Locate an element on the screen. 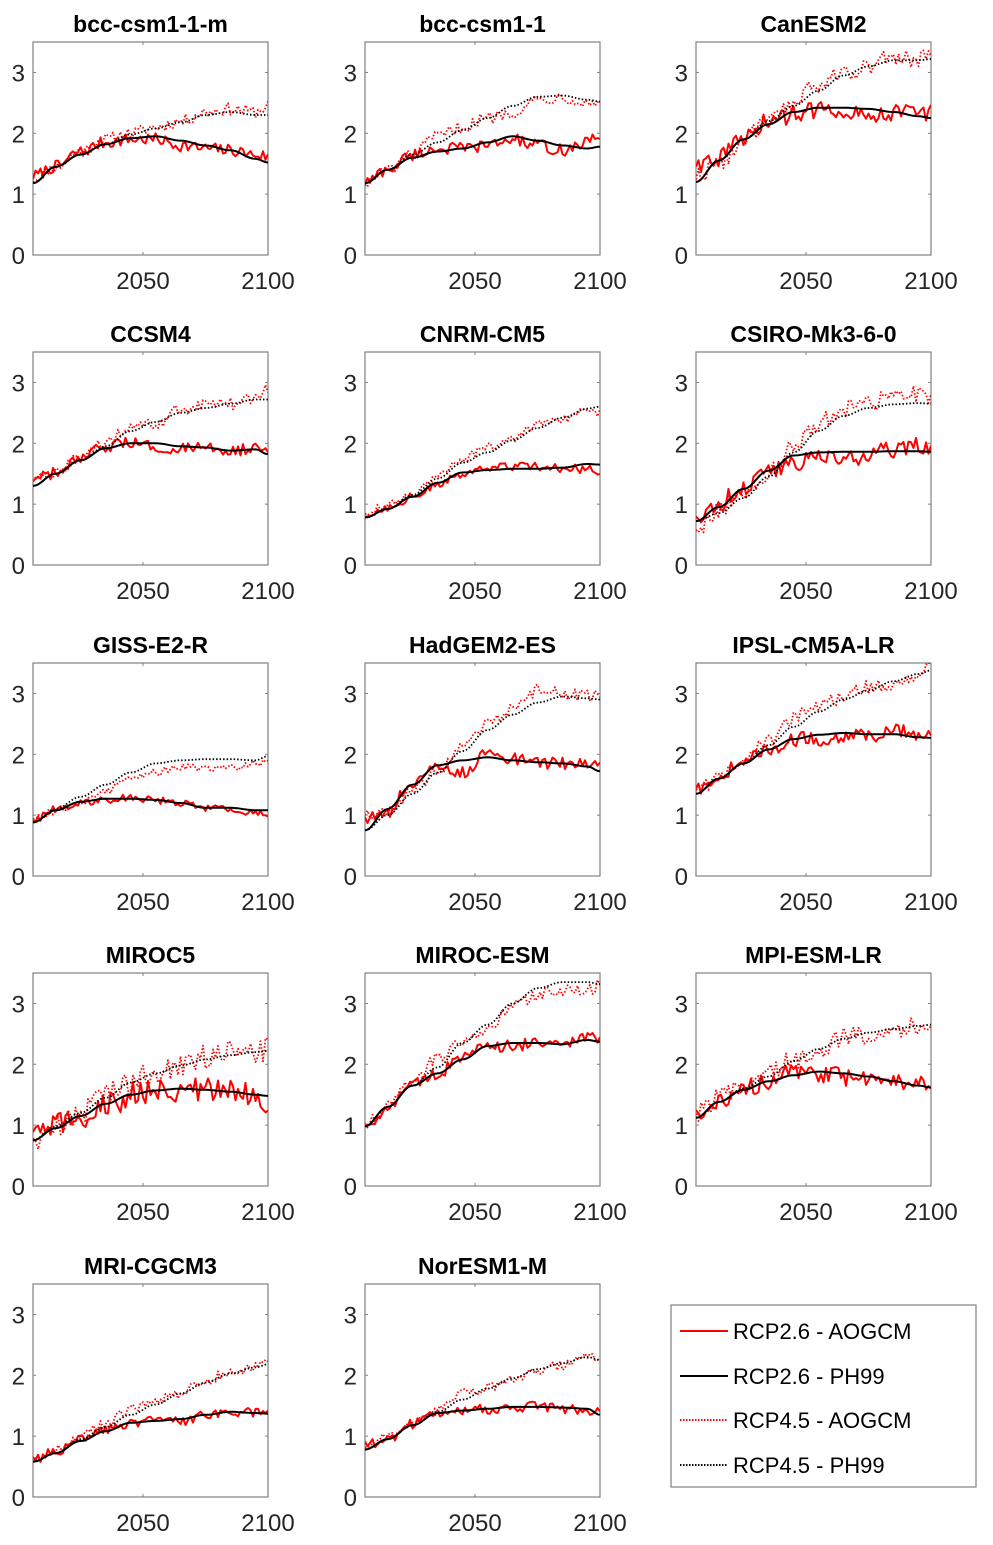 The height and width of the screenshot is (1545, 993). legend-entry-rcp45-ph99: RCP4.5 - PH99 is located at coordinates (782, 1465).